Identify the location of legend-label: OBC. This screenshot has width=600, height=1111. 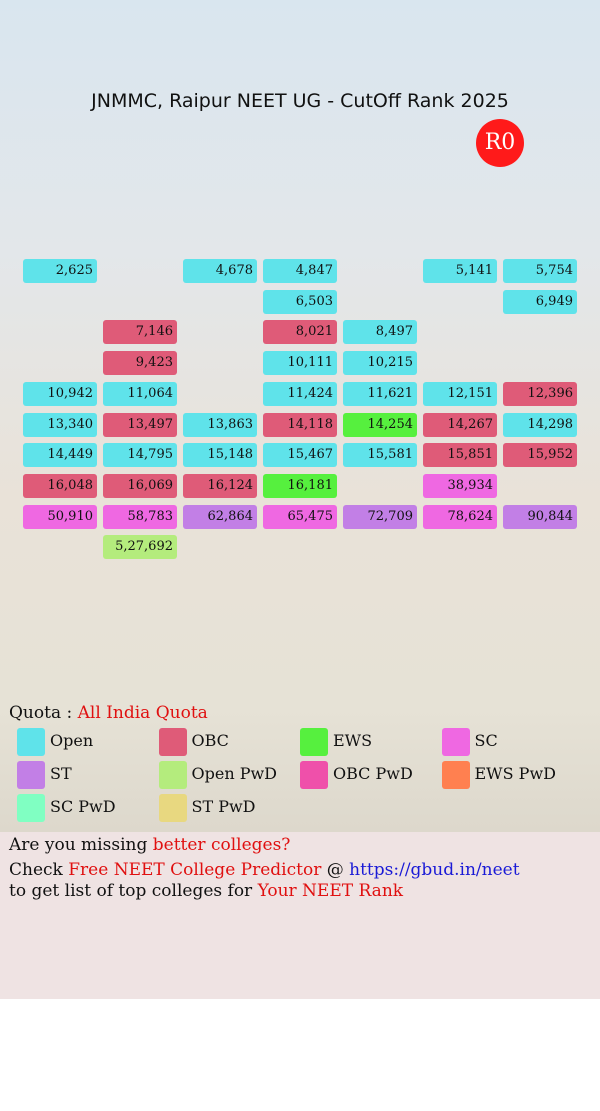
(210, 740).